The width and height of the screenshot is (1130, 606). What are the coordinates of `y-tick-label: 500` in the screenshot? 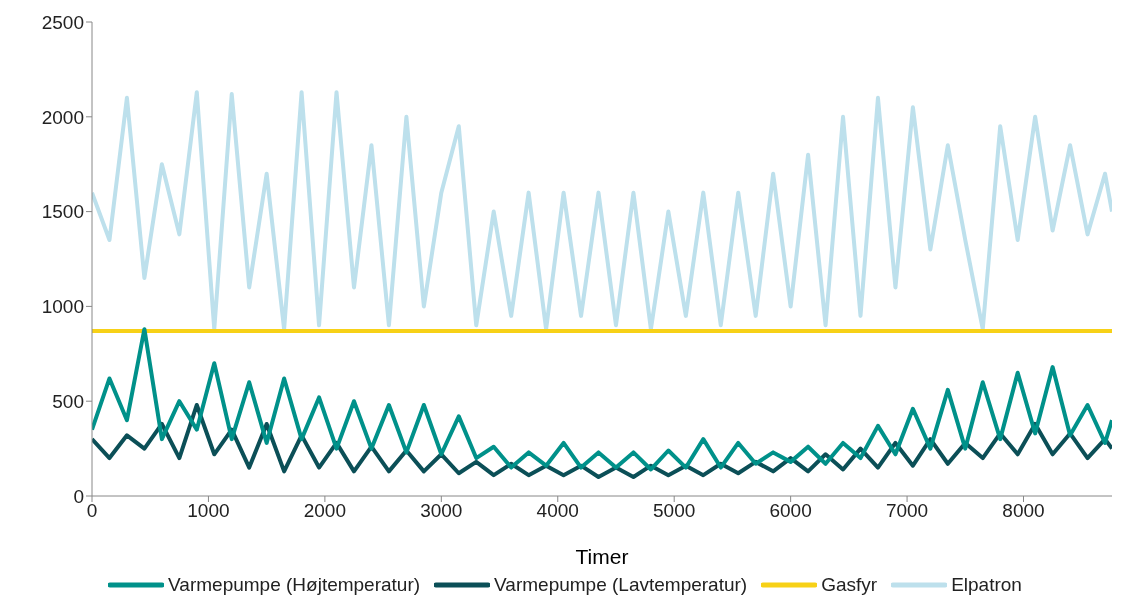 It's located at (68, 401).